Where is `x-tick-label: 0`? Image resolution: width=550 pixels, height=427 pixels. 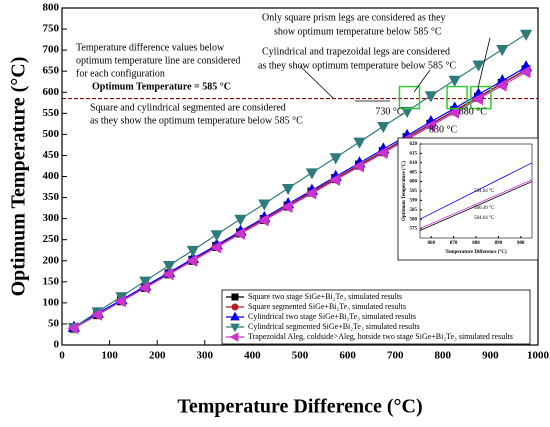
x-tick-label: 0 is located at coordinates (62, 356).